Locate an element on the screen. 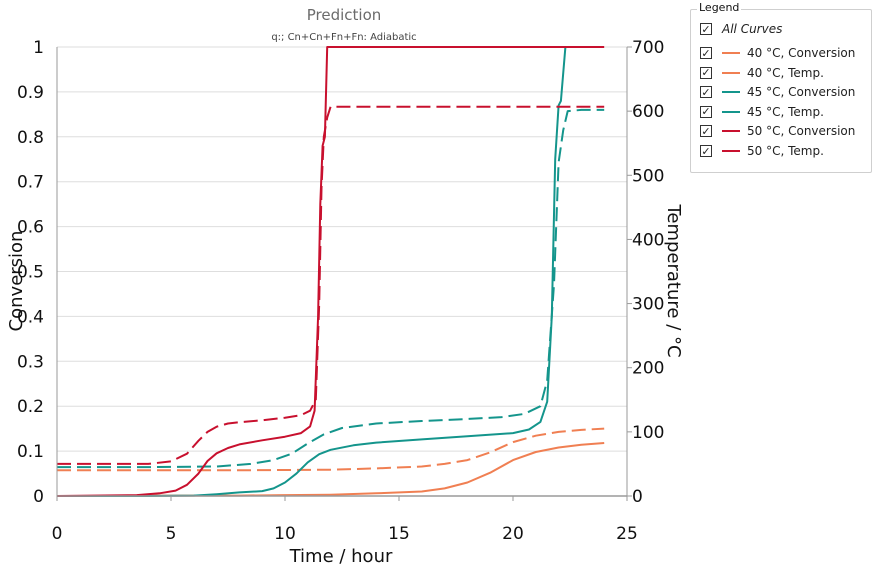  x-tick-label: 5 is located at coordinates (171, 534).